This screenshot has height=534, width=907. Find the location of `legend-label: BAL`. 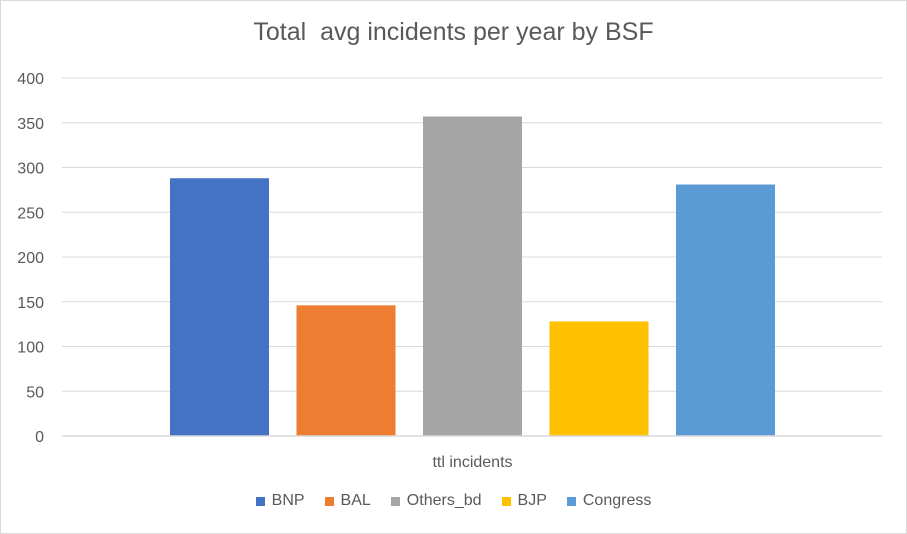

legend-label: BAL is located at coordinates (355, 500).